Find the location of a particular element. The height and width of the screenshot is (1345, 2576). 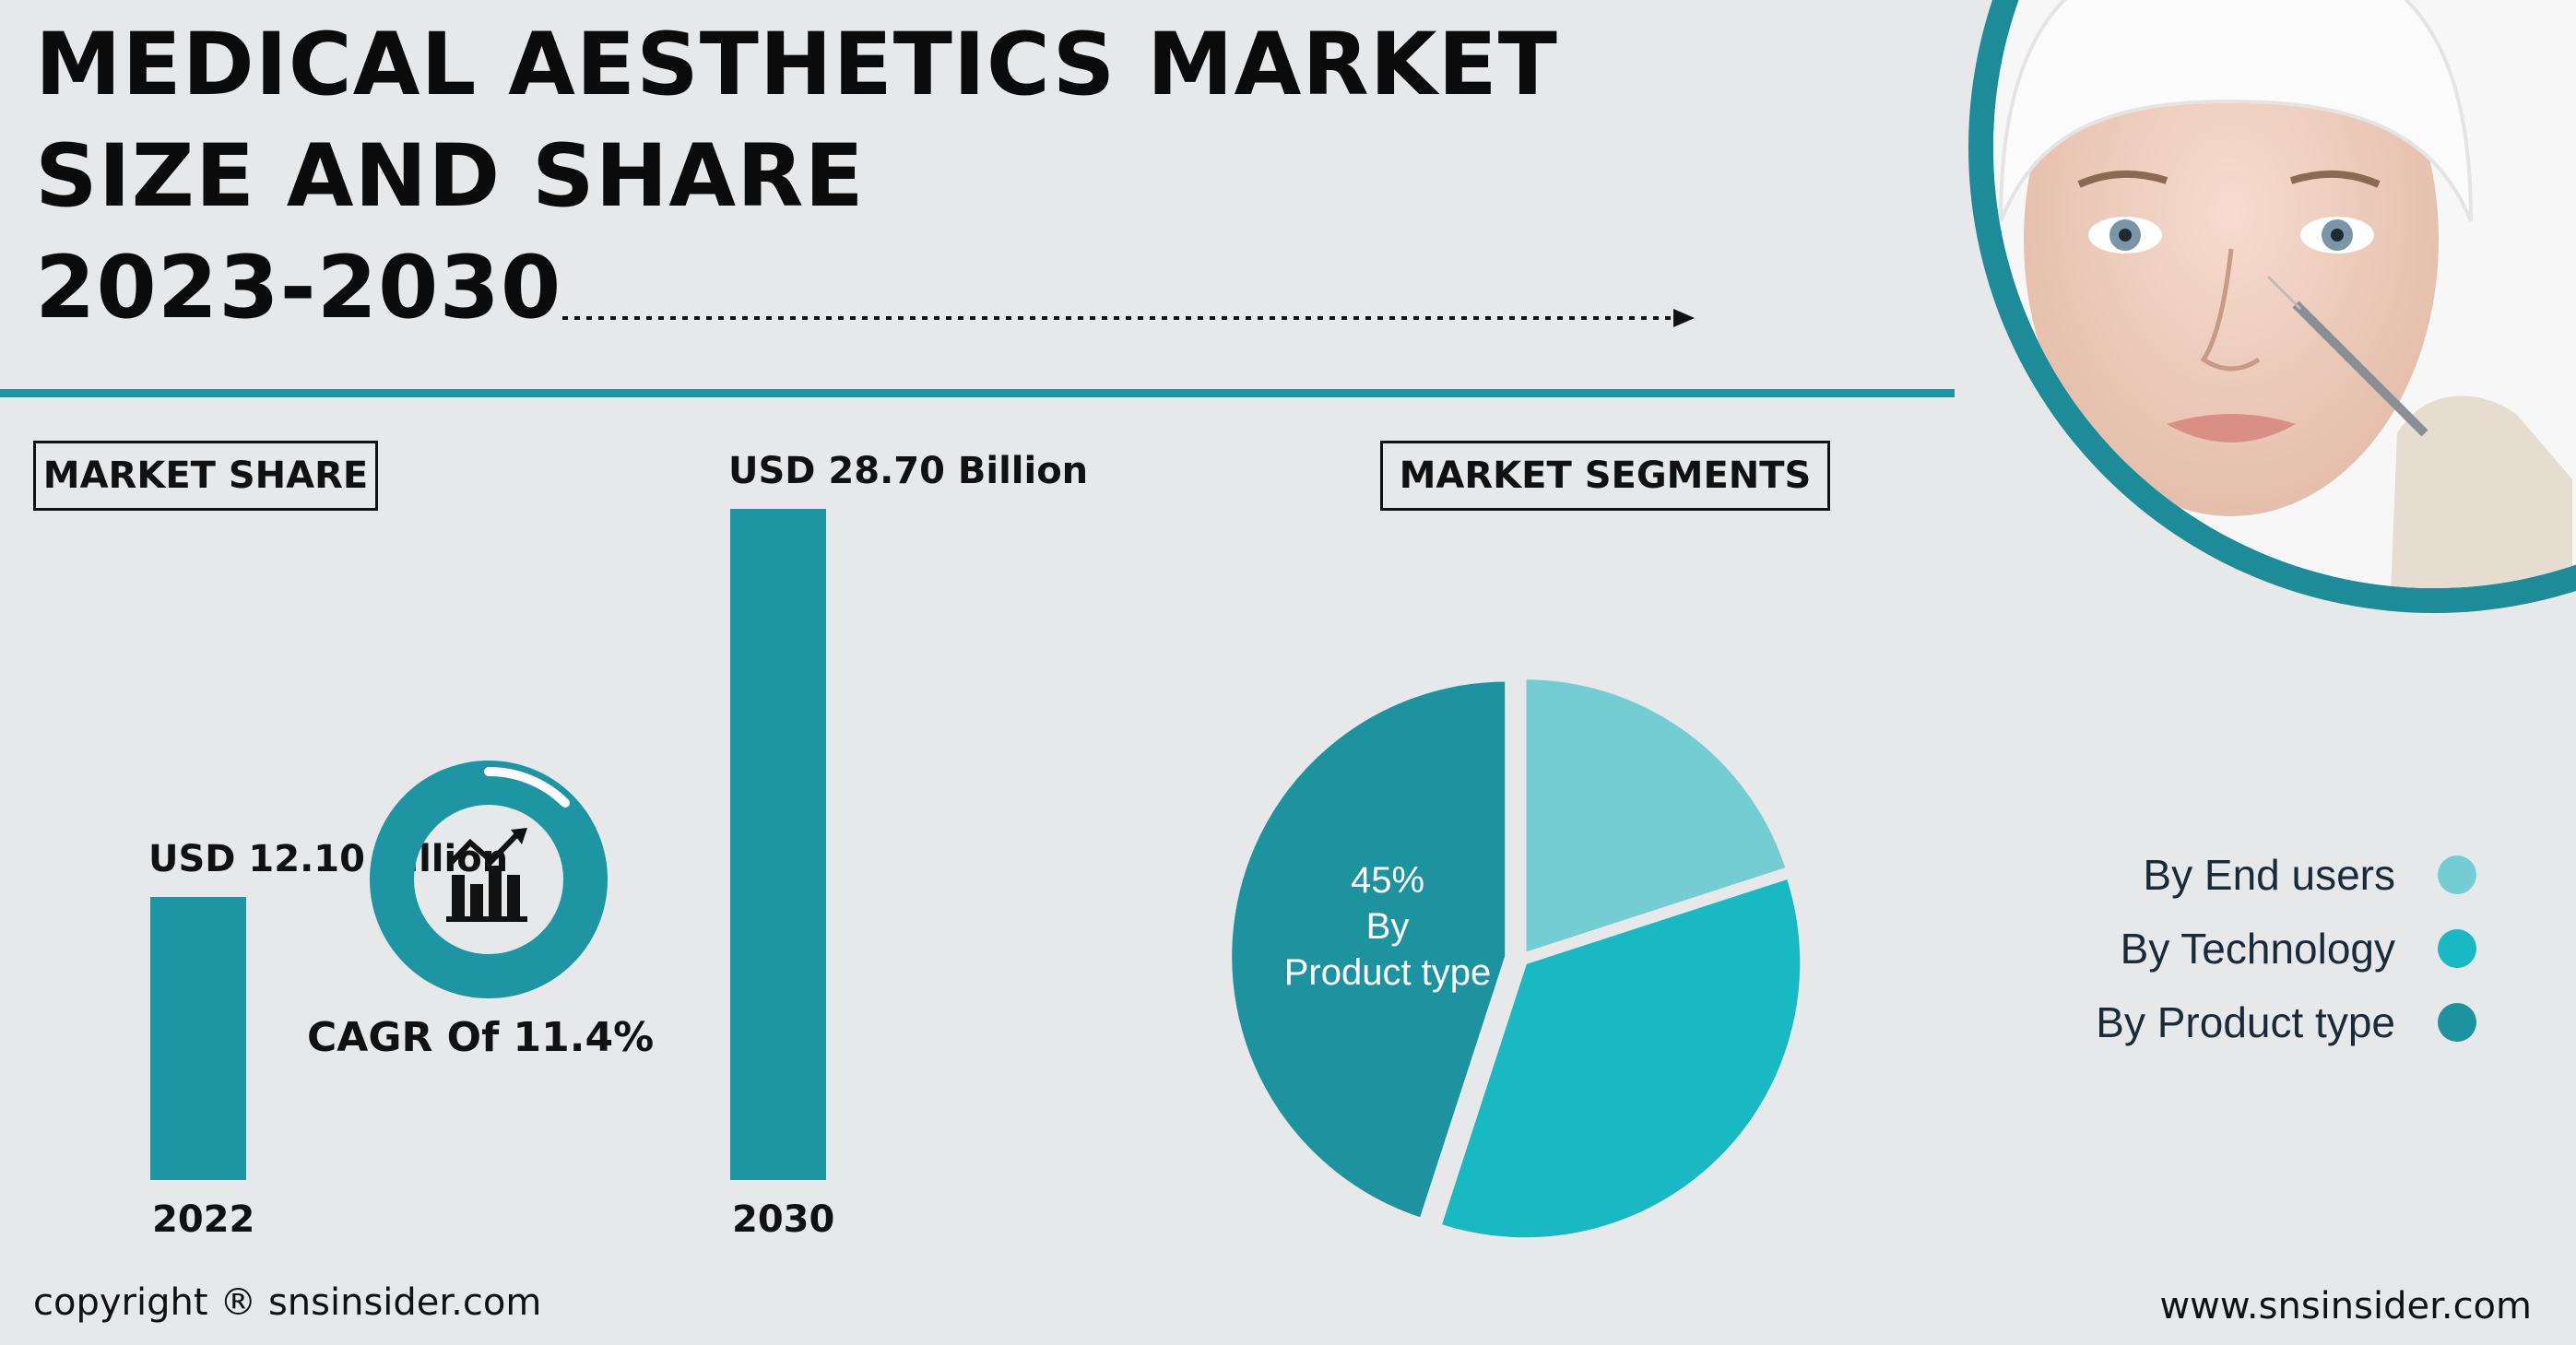

portrait-image is located at coordinates (2272, 306).